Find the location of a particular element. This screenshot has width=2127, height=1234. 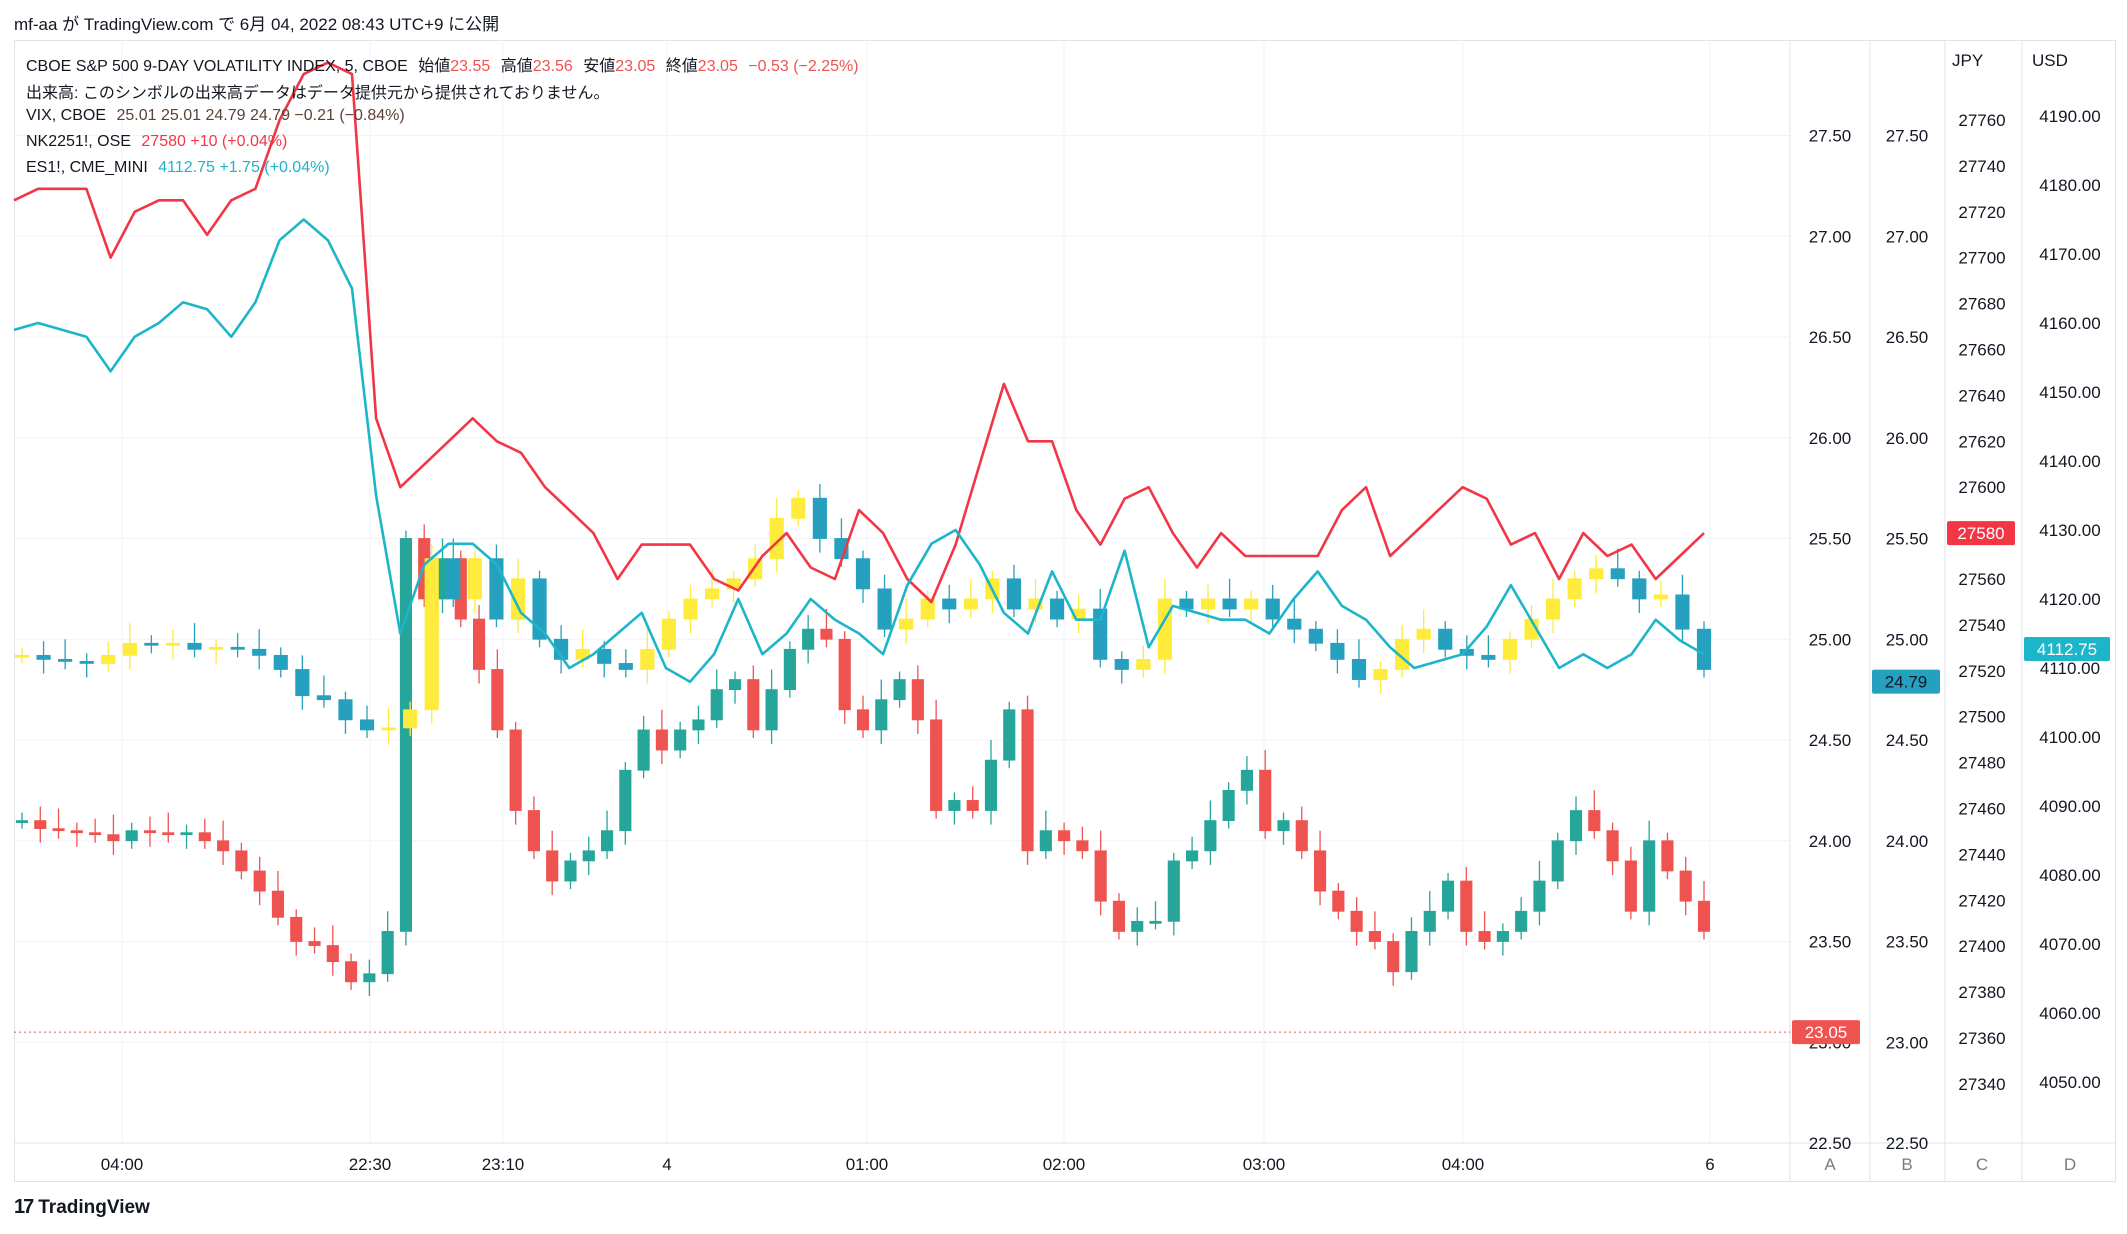

legend-vix-values: 25.01 25.01 24.79 24.79 −0.21 (−0.84%) is located at coordinates (260, 115).